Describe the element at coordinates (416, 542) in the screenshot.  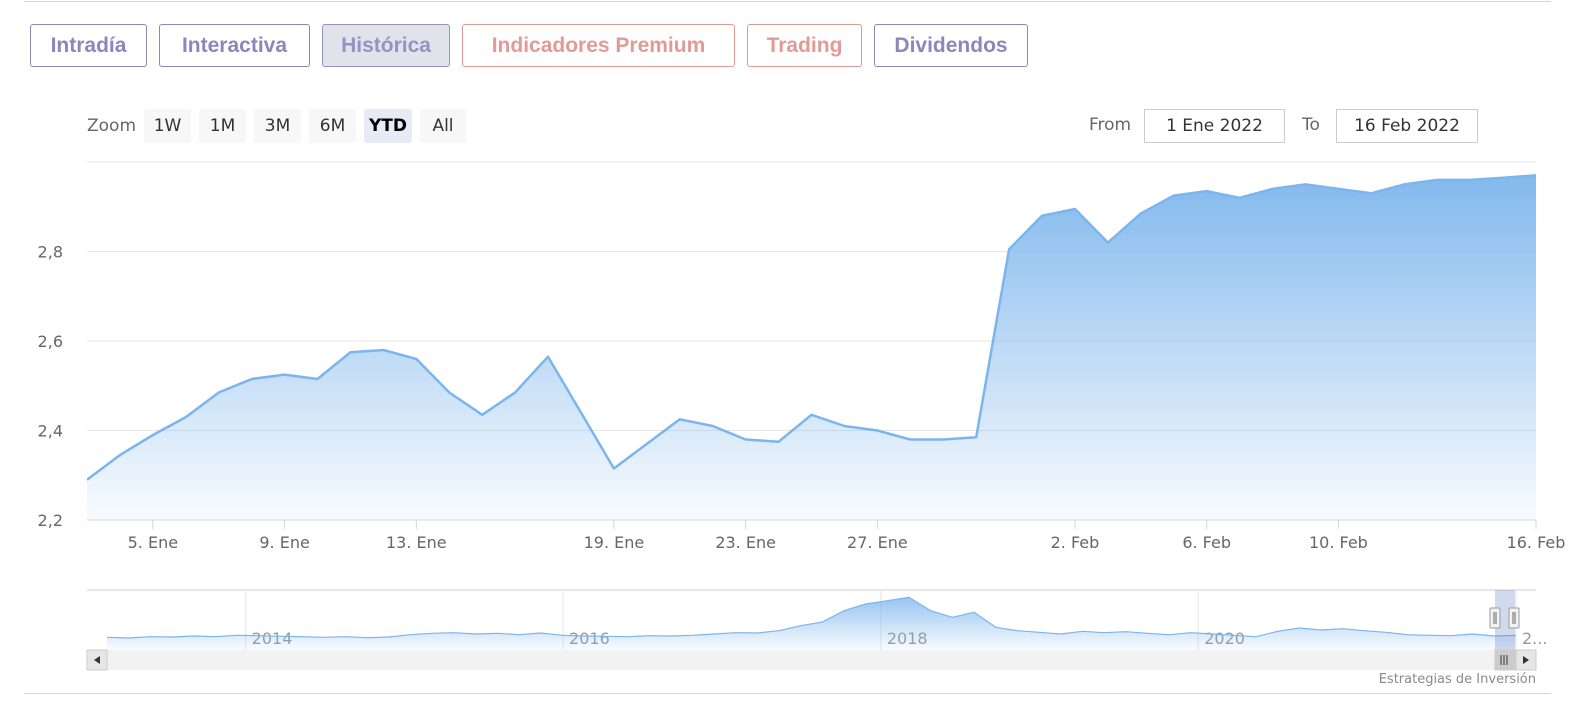
I see `x-tick-label: 13. Ene` at that location.